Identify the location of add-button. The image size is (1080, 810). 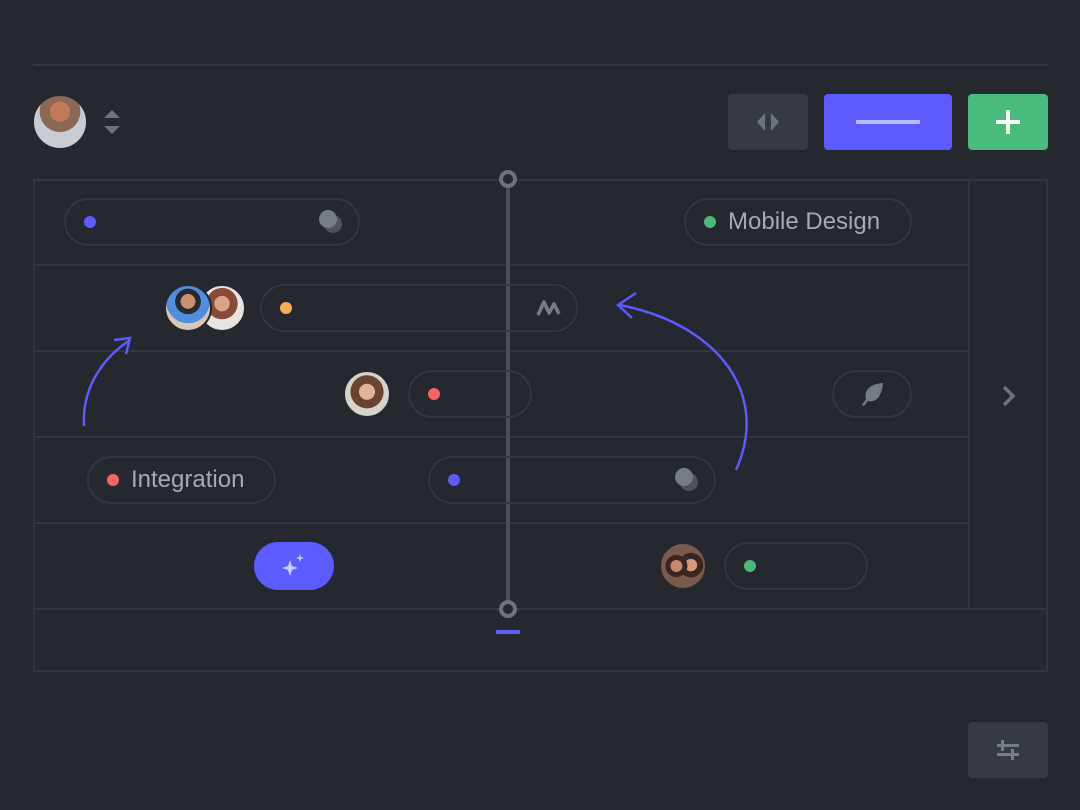
(1008, 122).